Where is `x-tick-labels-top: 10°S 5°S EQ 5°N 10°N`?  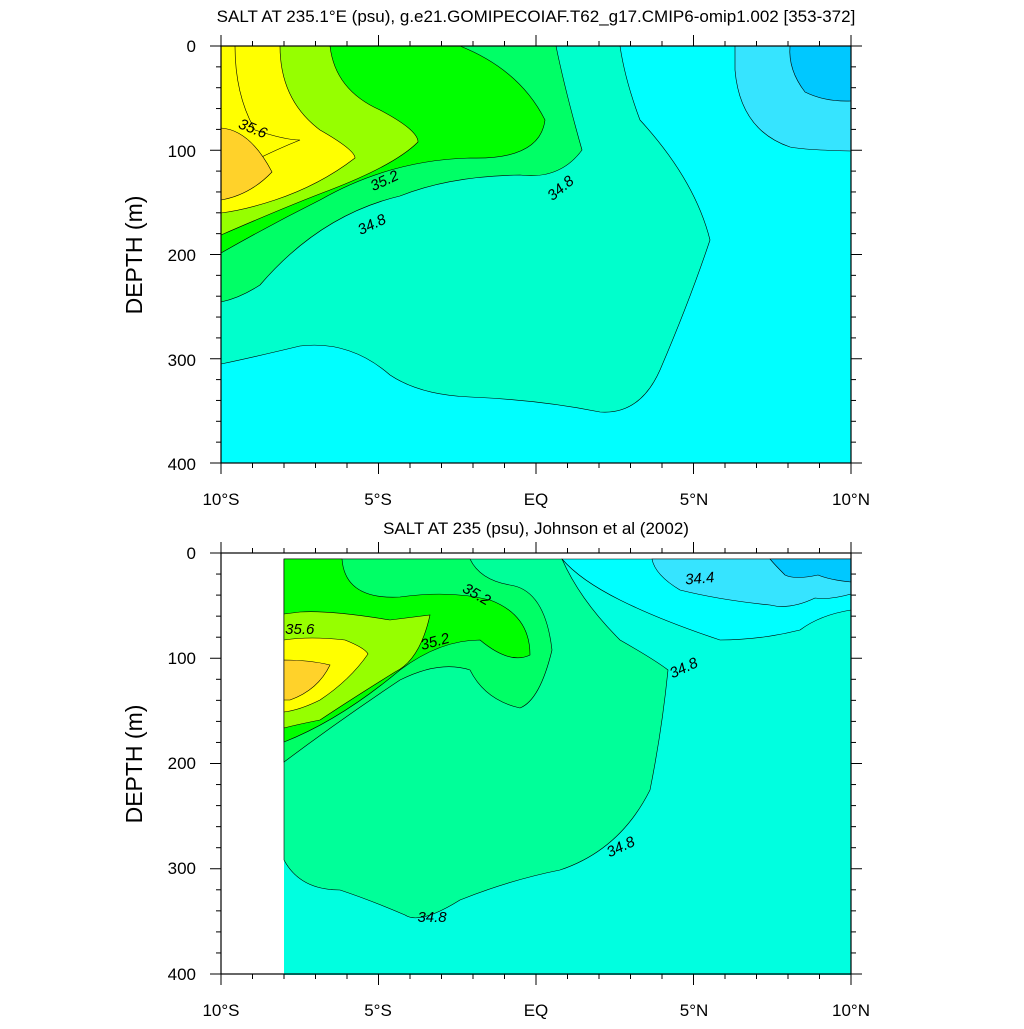
x-tick-labels-top: 10°S 5°S EQ 5°N 10°N is located at coordinates (536, 499).